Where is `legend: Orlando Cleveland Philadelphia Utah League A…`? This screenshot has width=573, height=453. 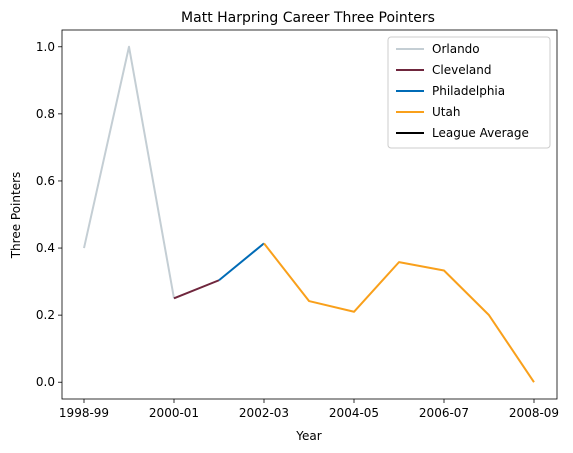 legend: Orlando Cleveland Philadelphia Utah League A… is located at coordinates (469, 92).